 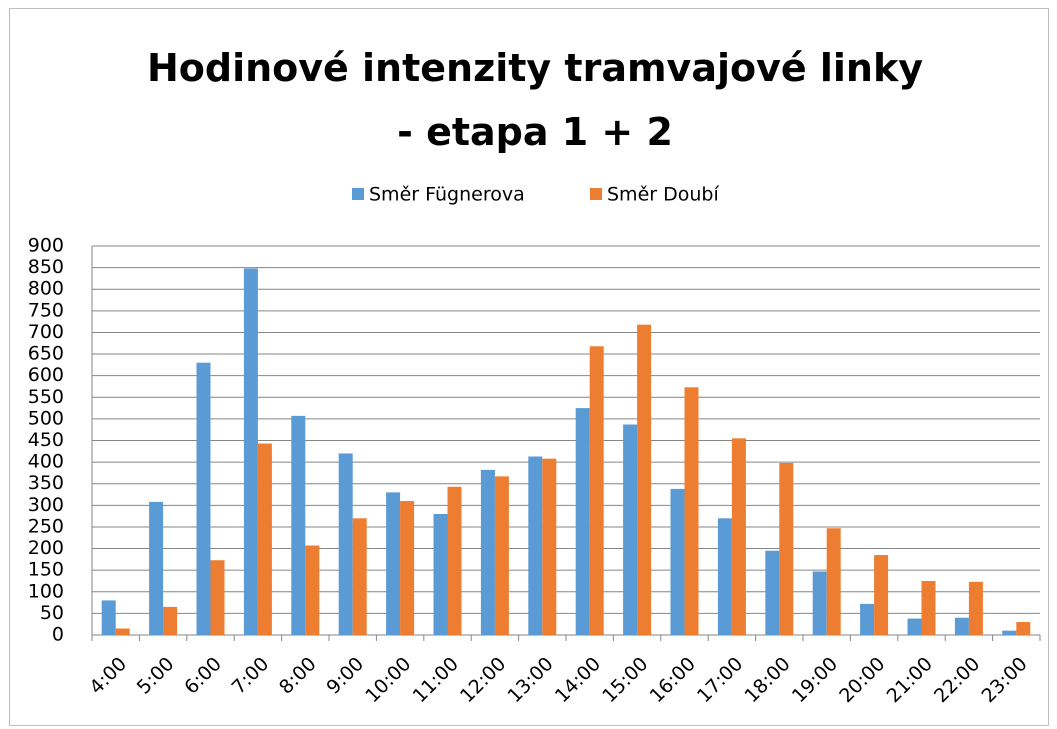 I want to click on y-tick-label: 850, so click(x=46, y=267).